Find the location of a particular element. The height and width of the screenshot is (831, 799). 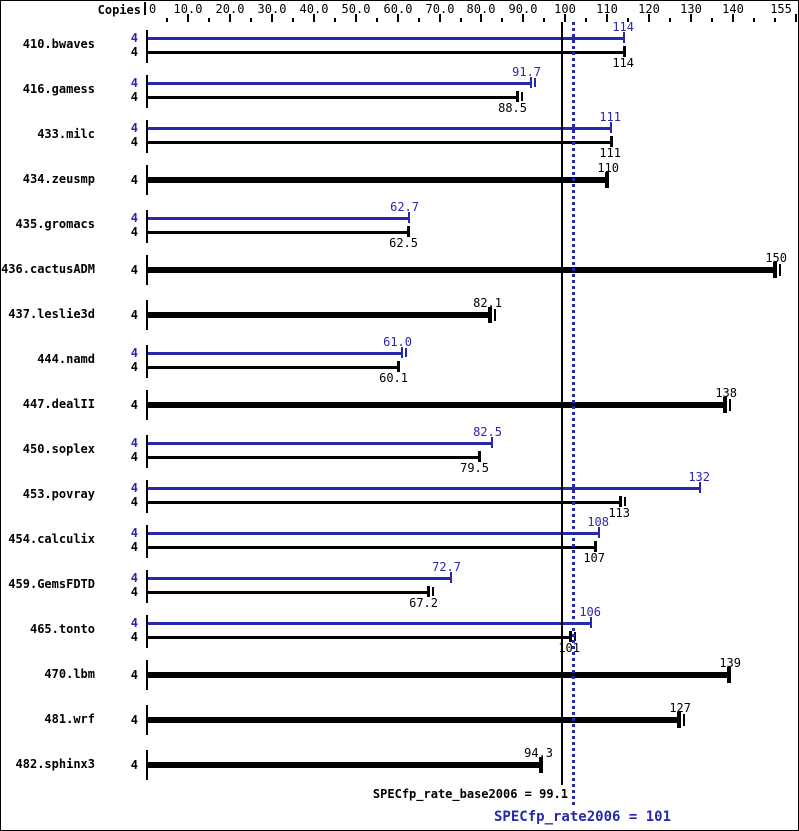

benchmark-label: 435.gromacs is located at coordinates (55, 224).